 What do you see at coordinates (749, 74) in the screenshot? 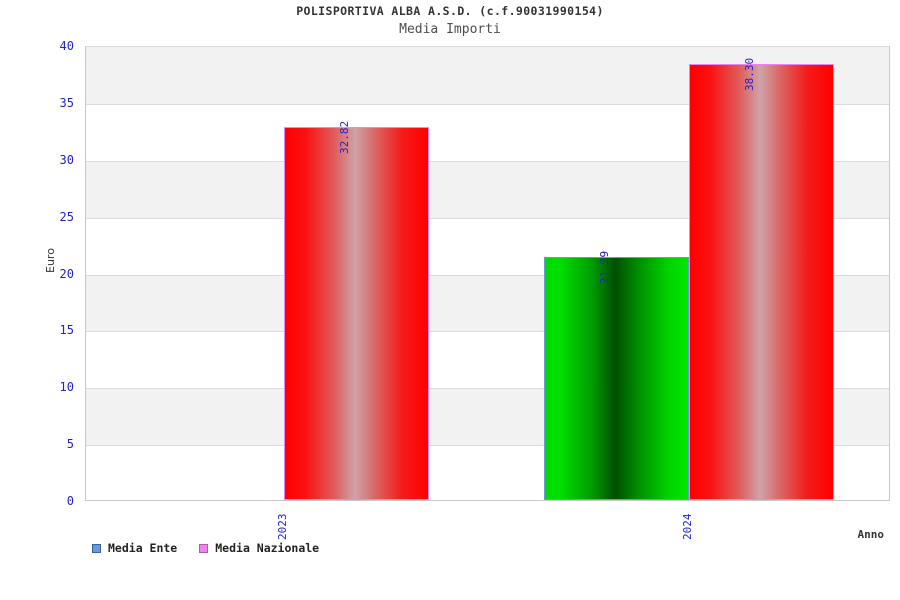
I see `value-label-2024-media-nazionale: 38.30` at bounding box center [749, 74].